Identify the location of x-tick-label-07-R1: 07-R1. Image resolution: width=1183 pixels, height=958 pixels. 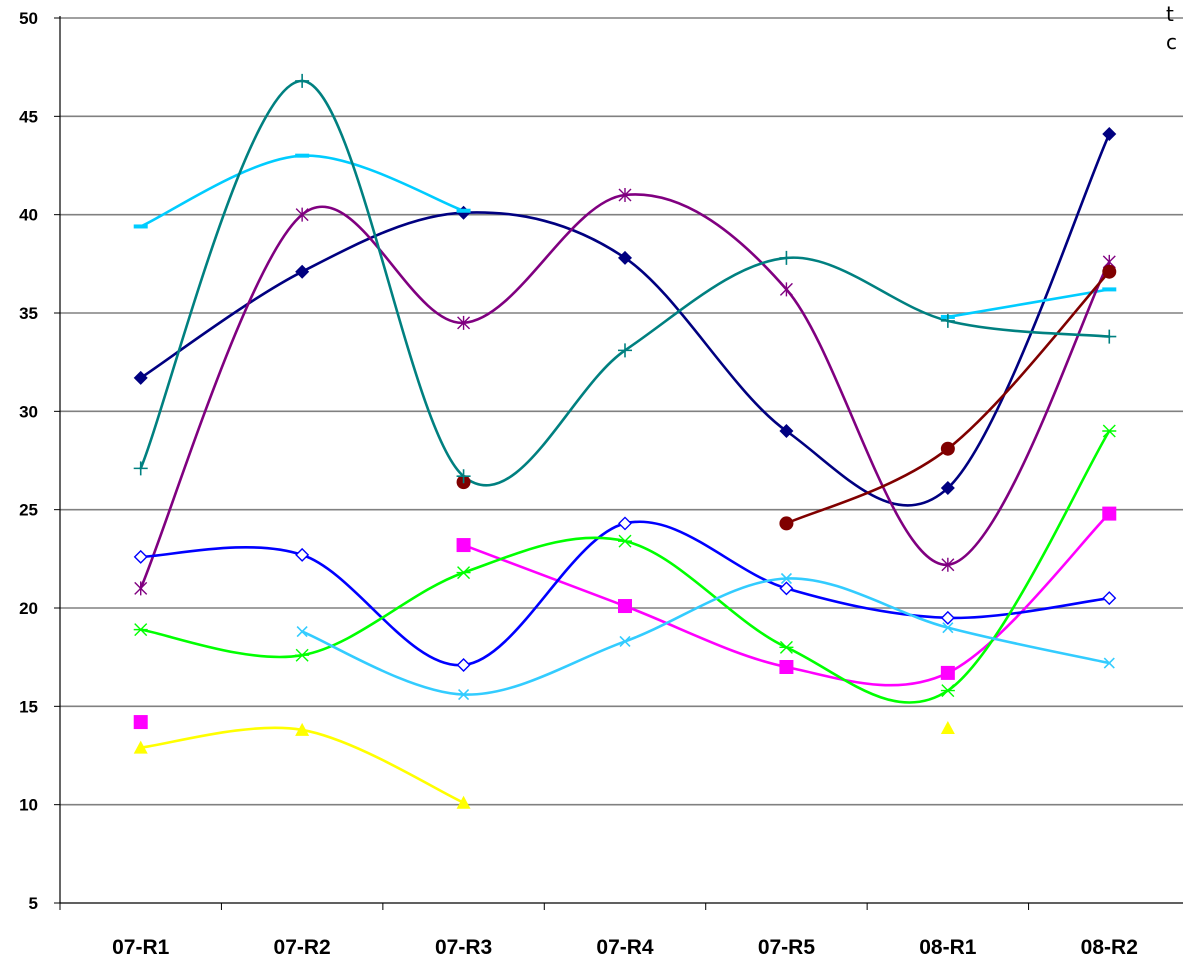
(141, 947).